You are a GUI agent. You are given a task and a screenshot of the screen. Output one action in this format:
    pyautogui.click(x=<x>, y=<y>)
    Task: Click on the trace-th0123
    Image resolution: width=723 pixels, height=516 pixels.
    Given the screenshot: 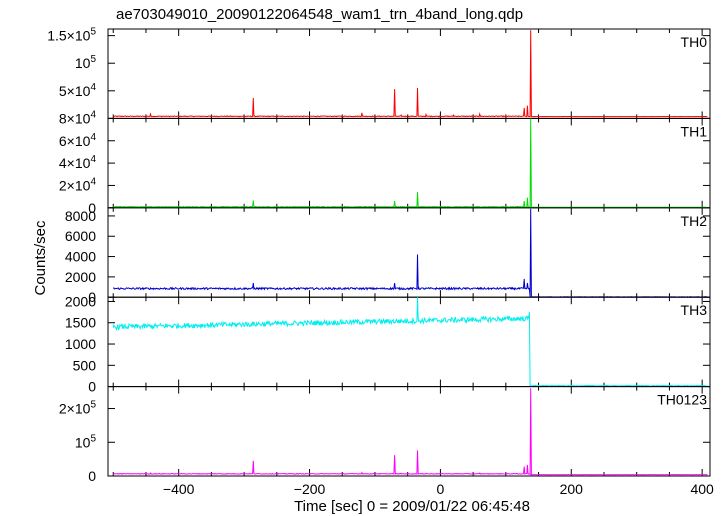 What is the action you would take?
    pyautogui.click(x=410, y=432)
    